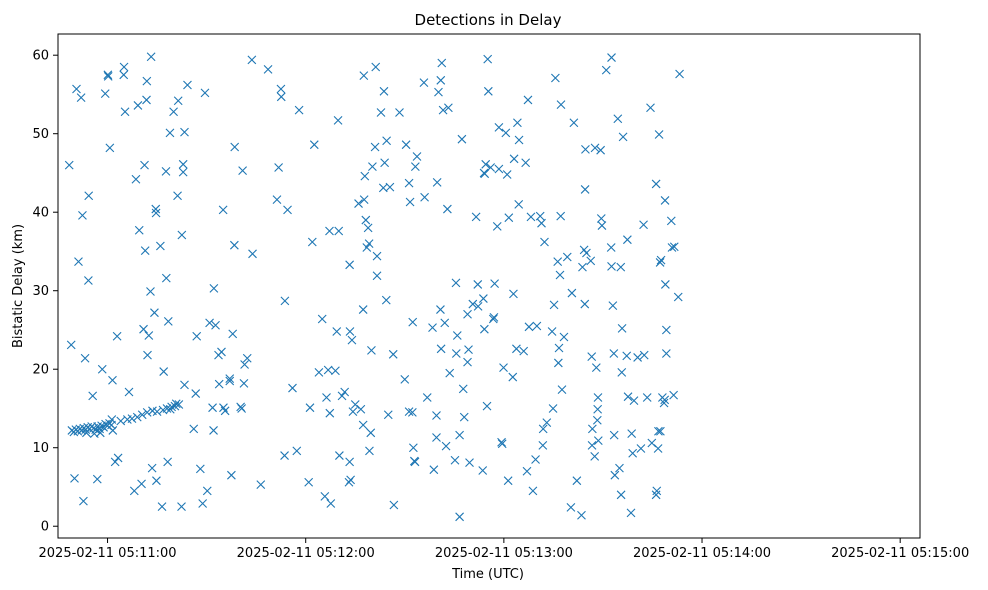 Image resolution: width=988 pixels, height=590 pixels. What do you see at coordinates (488, 20) in the screenshot?
I see `chart-title: Detections in Delay` at bounding box center [488, 20].